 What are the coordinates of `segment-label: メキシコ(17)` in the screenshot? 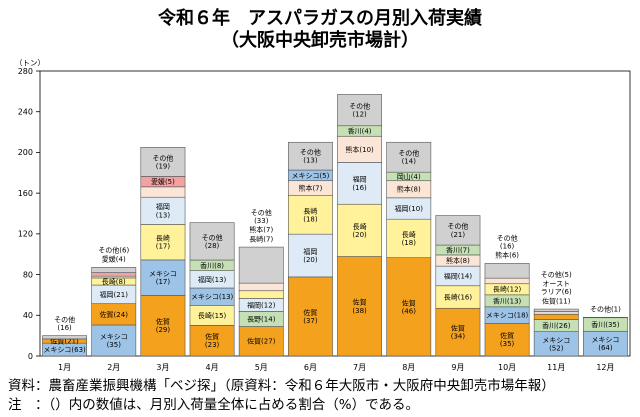 It's located at (163, 278).